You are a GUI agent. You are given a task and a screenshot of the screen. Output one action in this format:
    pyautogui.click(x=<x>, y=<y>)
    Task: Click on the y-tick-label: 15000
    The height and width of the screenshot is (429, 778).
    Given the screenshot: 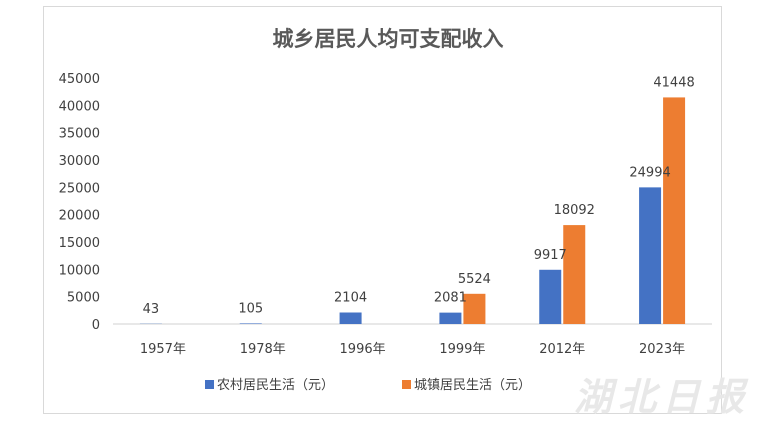 What is the action you would take?
    pyautogui.click(x=79, y=243)
    